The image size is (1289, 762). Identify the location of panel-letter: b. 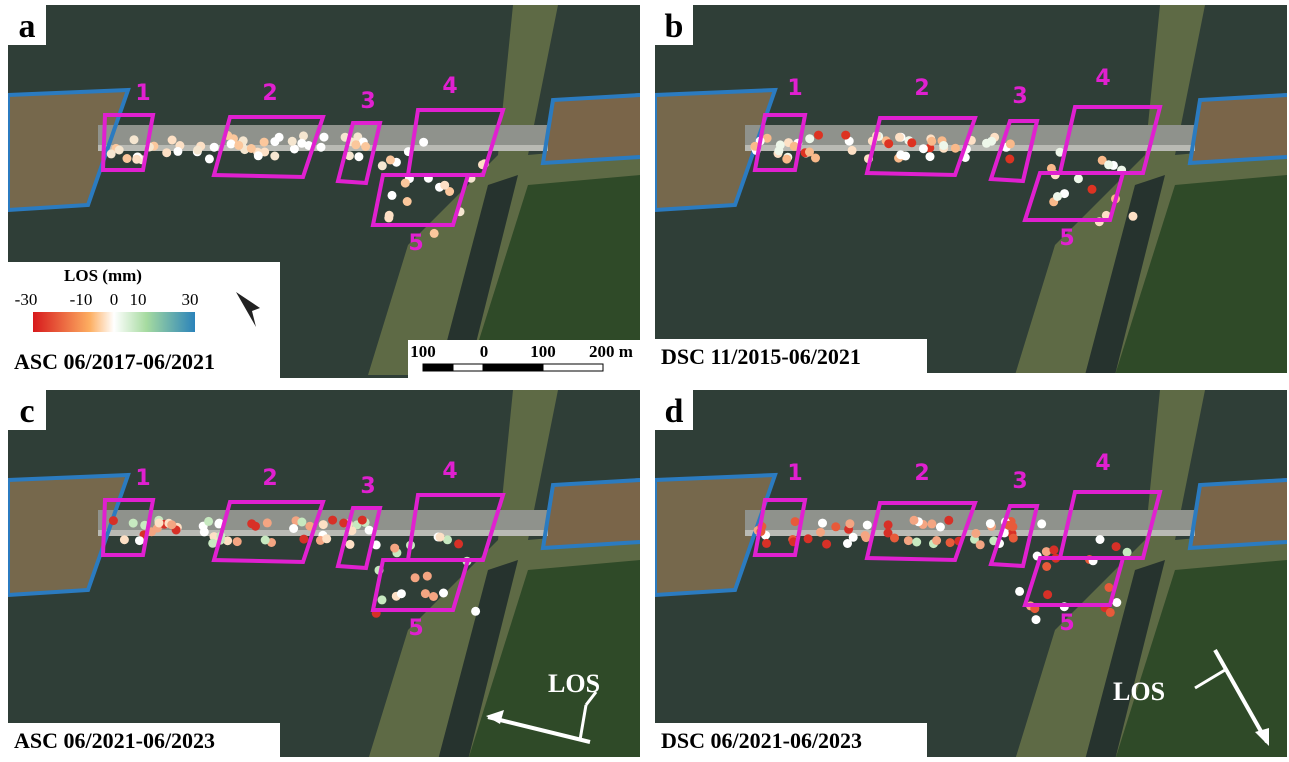
(674, 26).